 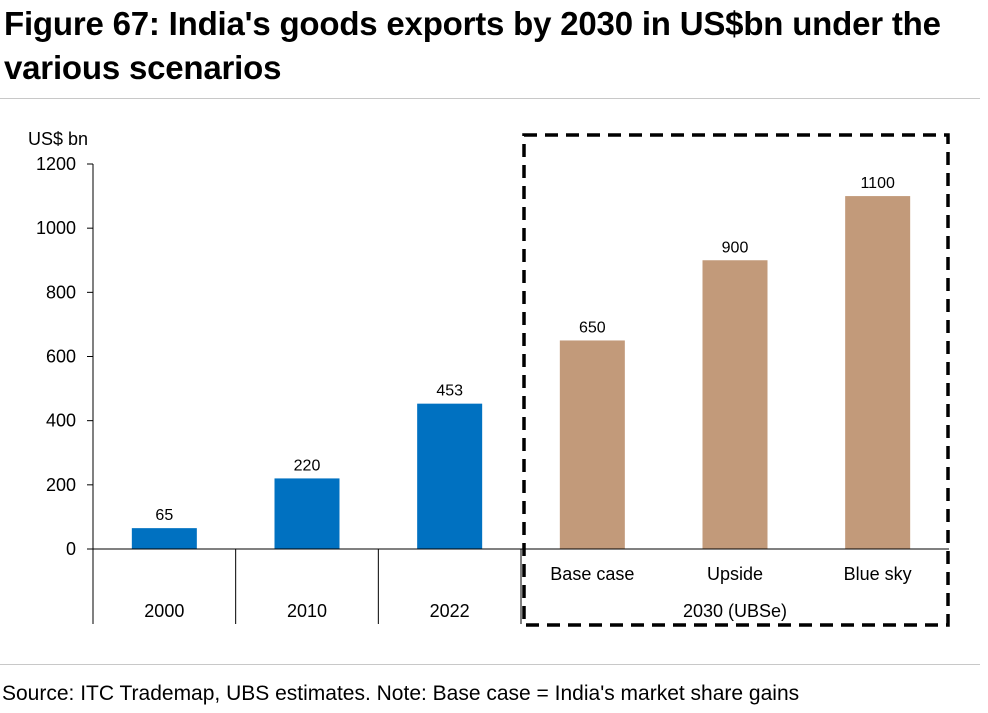 What do you see at coordinates (58, 139) in the screenshot?
I see `y-axis-label: US$ bn` at bounding box center [58, 139].